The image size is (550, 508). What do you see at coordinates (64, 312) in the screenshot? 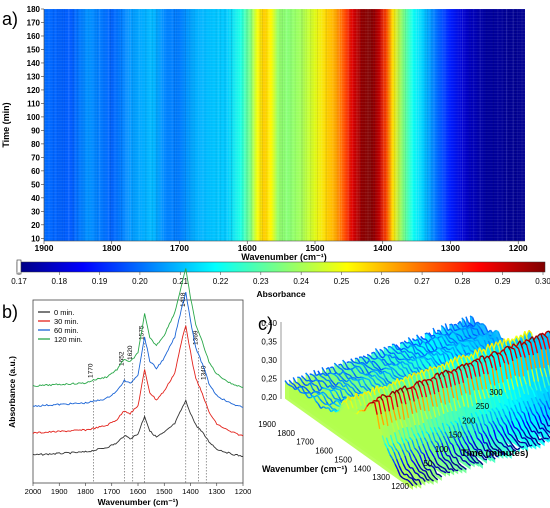
I see `legend-label: 0 min.` at bounding box center [64, 312].